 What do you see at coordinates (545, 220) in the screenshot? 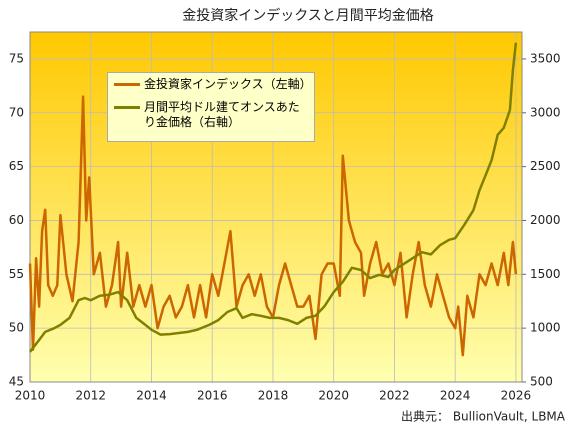
I see `y2-tick-label: 2000` at bounding box center [545, 220].